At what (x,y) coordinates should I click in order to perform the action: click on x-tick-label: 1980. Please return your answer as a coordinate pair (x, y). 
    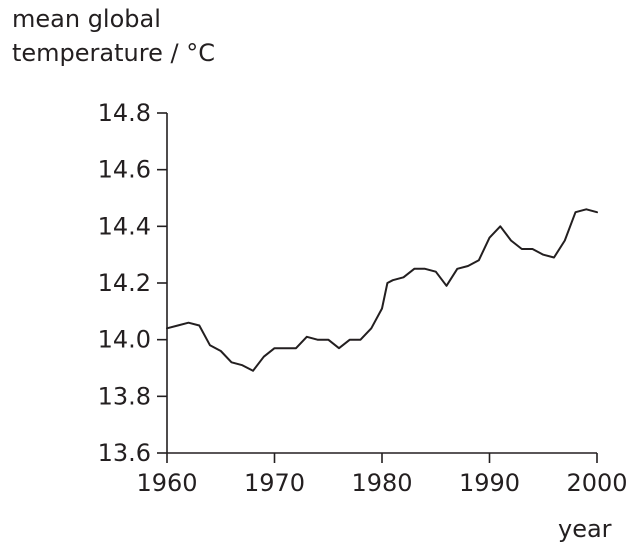
    Looking at the image, I should click on (381, 483).